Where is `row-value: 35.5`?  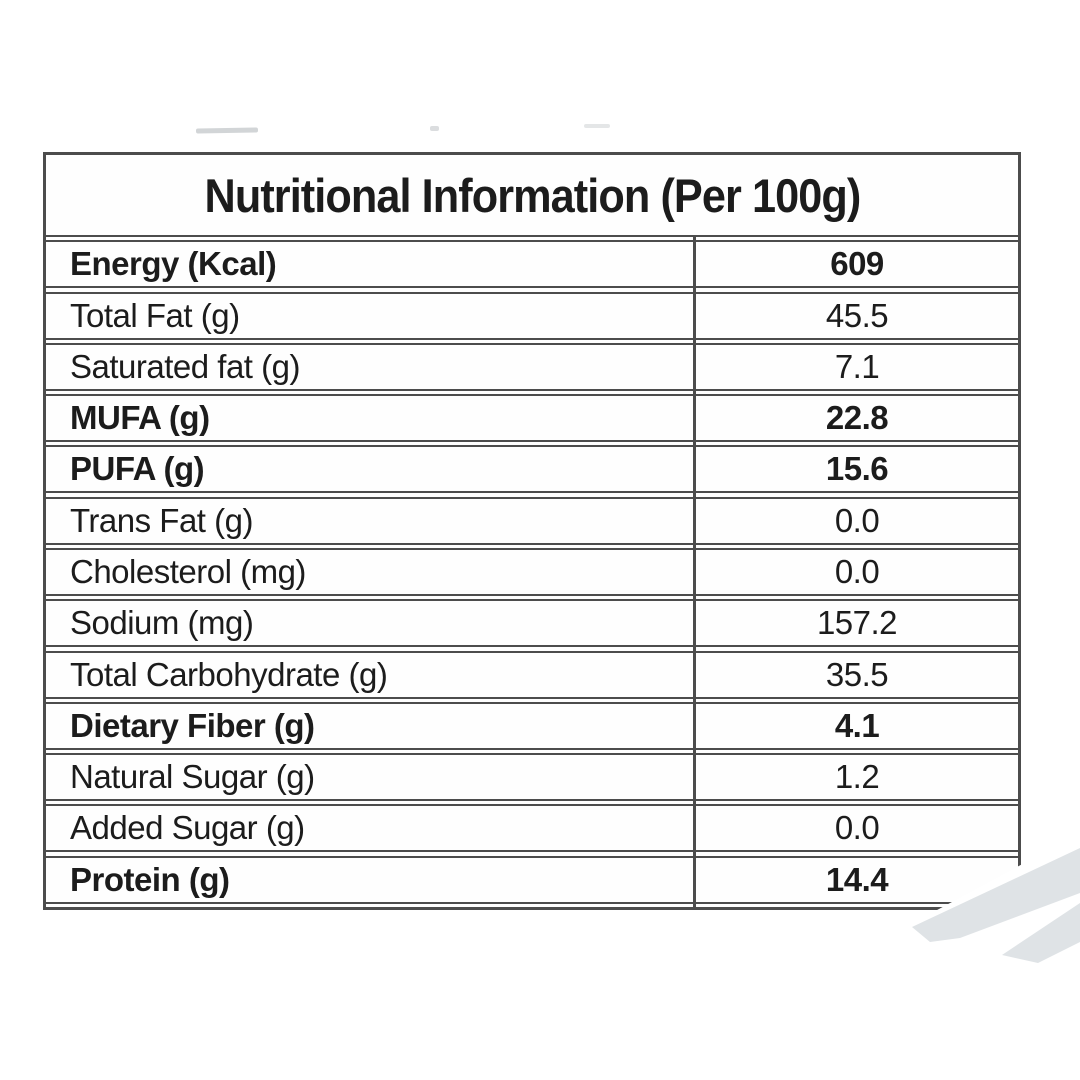 row-value: 35.5 is located at coordinates (857, 674).